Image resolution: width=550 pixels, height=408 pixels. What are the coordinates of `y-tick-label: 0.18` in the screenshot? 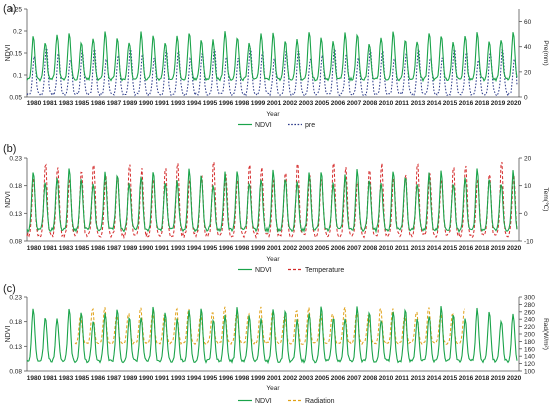 It's located at (15, 322).